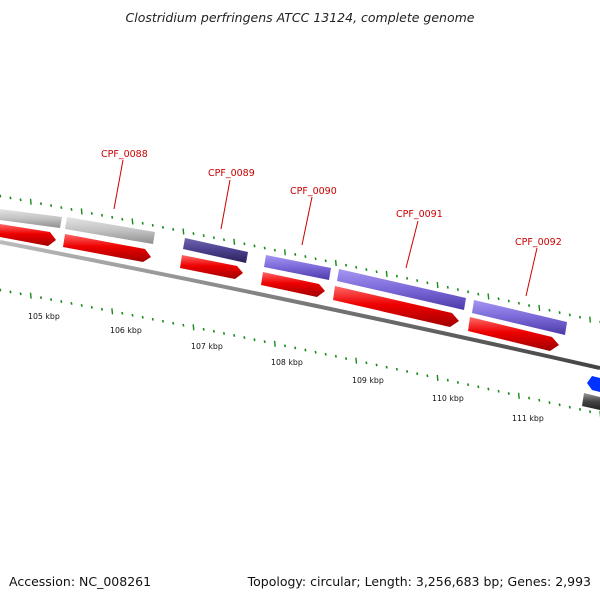 Image resolution: width=600 pixels, height=600 pixels. What do you see at coordinates (287, 362) in the screenshot?
I see `scale-label-108: 108 kbp` at bounding box center [287, 362].